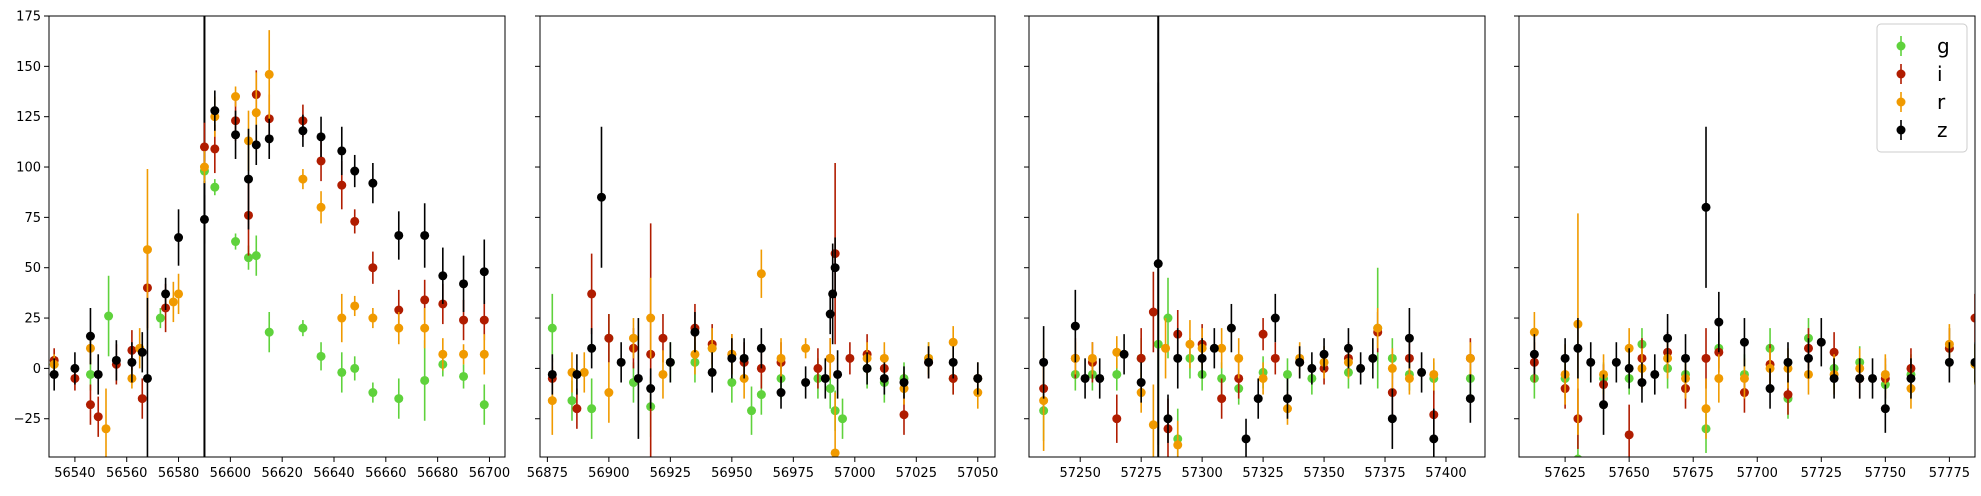 Image resolution: width=1981 pixels, height=496 pixels. I want to click on y-tick-label: 150, so click(28, 67).